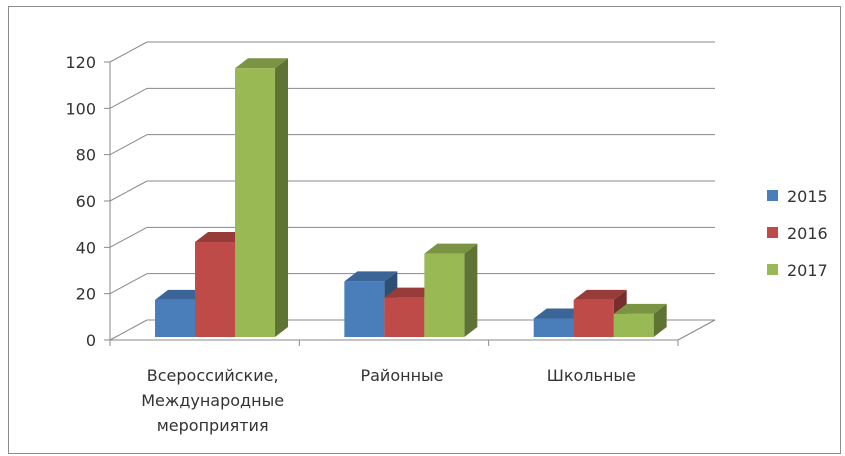 The width and height of the screenshot is (845, 456). What do you see at coordinates (91, 340) in the screenshot?
I see `y-tick-label: 0` at bounding box center [91, 340].